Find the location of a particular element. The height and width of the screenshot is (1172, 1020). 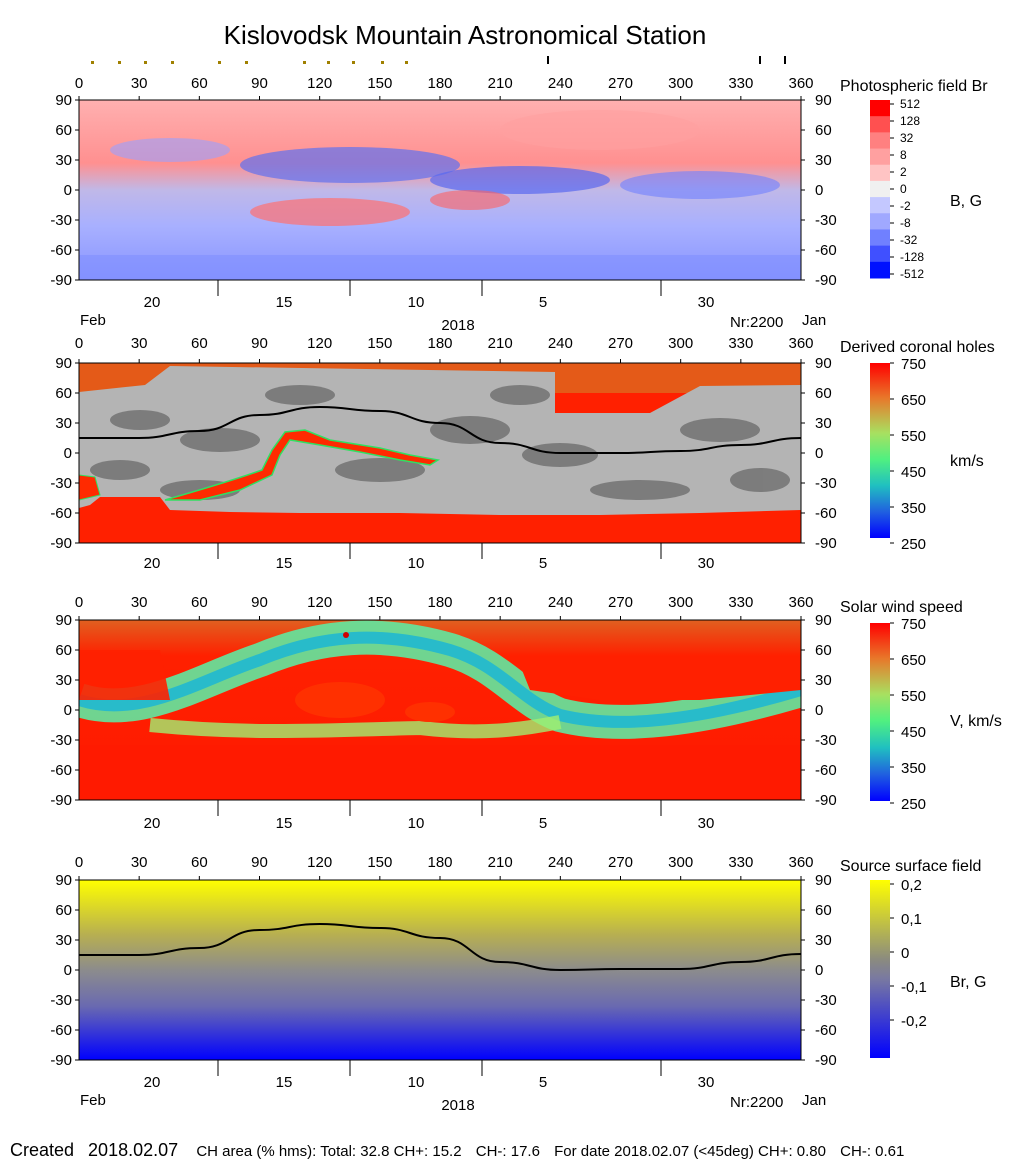

date-tick-label: 5 is located at coordinates (543, 823).